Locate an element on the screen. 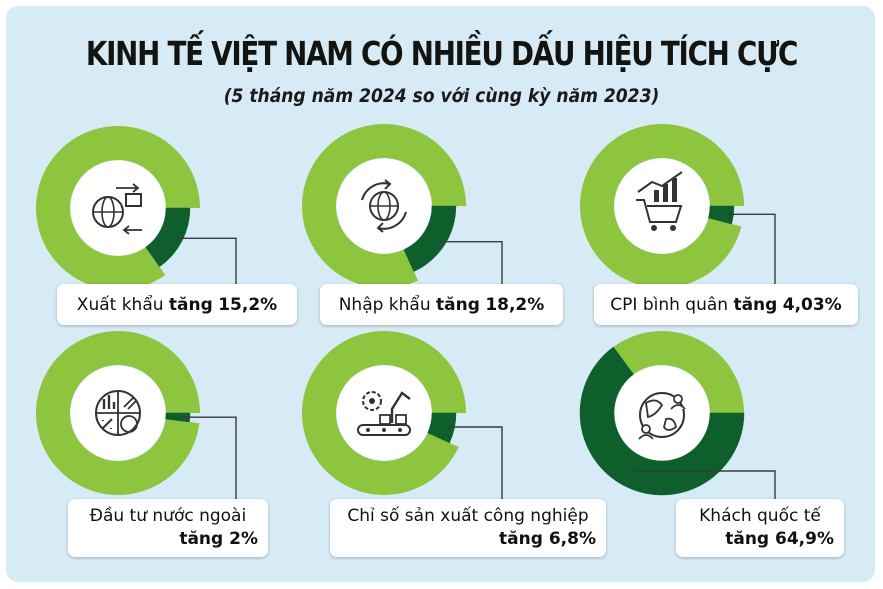 Image resolution: width=883 pixels, height=589 pixels. label-text: Nhập khẩu is located at coordinates (384, 304).